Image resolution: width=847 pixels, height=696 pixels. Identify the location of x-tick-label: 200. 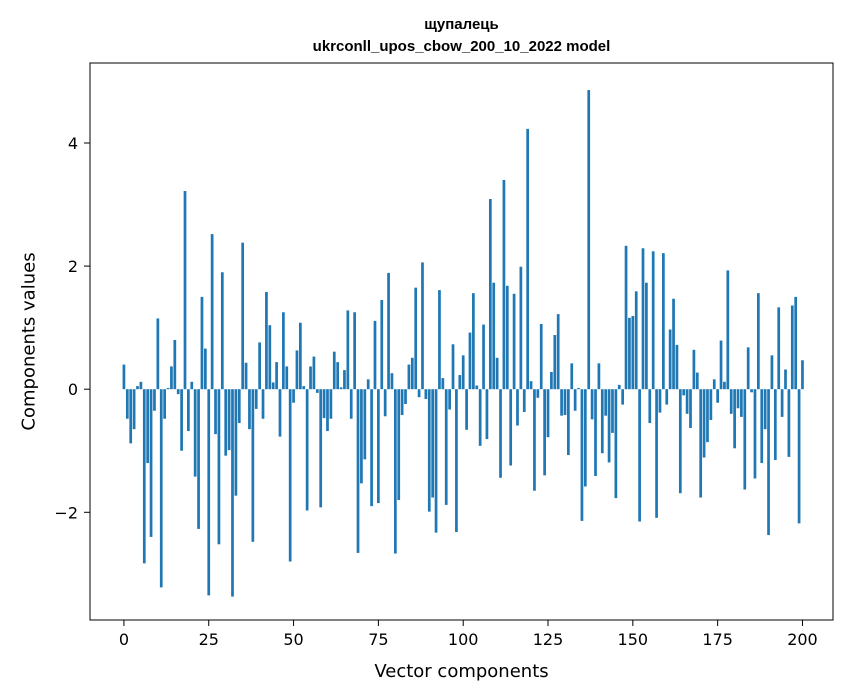
(802, 639).